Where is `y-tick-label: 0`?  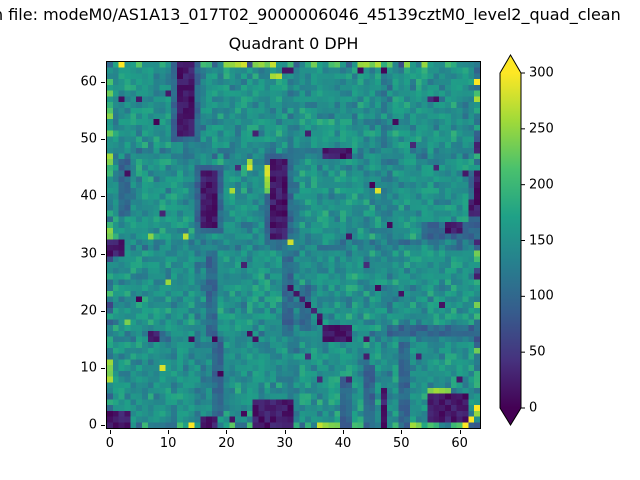 y-tick-label: 0 is located at coordinates (92, 425).